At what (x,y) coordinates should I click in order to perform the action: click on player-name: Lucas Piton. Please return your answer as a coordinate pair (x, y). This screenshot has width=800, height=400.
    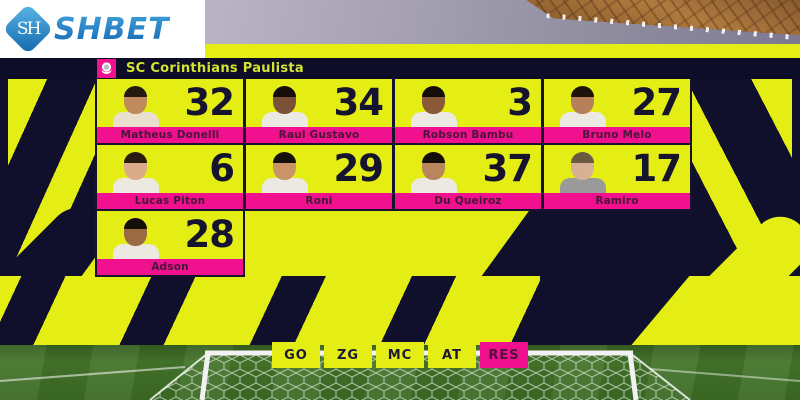
    Looking at the image, I should click on (170, 201).